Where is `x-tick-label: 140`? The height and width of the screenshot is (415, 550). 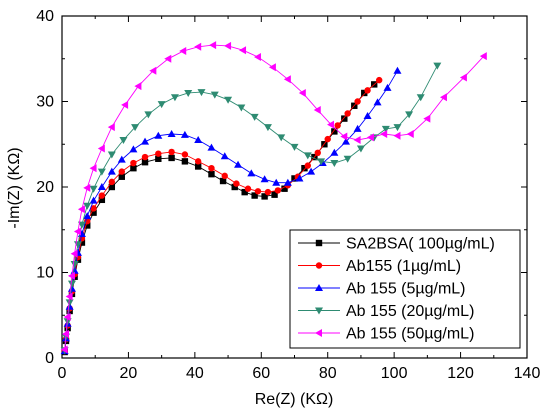
x-tick-label: 140 is located at coordinates (527, 373).